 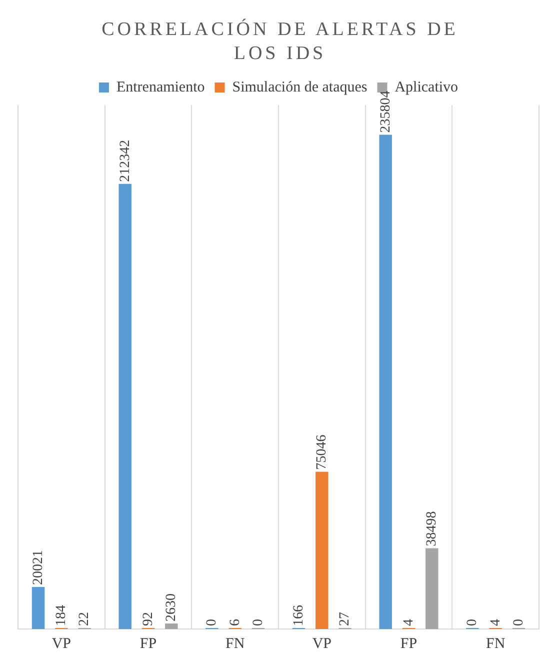 I want to click on data-label: 75046, so click(x=322, y=452).